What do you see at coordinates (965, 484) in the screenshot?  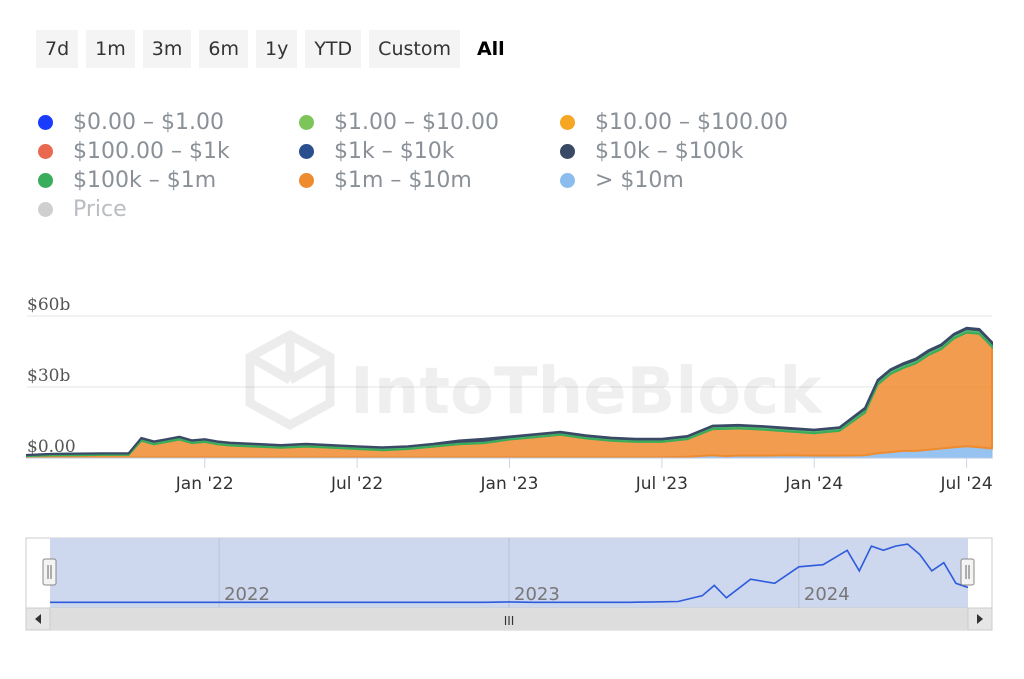 I see `x-tick-label: Jul '24` at bounding box center [965, 484].